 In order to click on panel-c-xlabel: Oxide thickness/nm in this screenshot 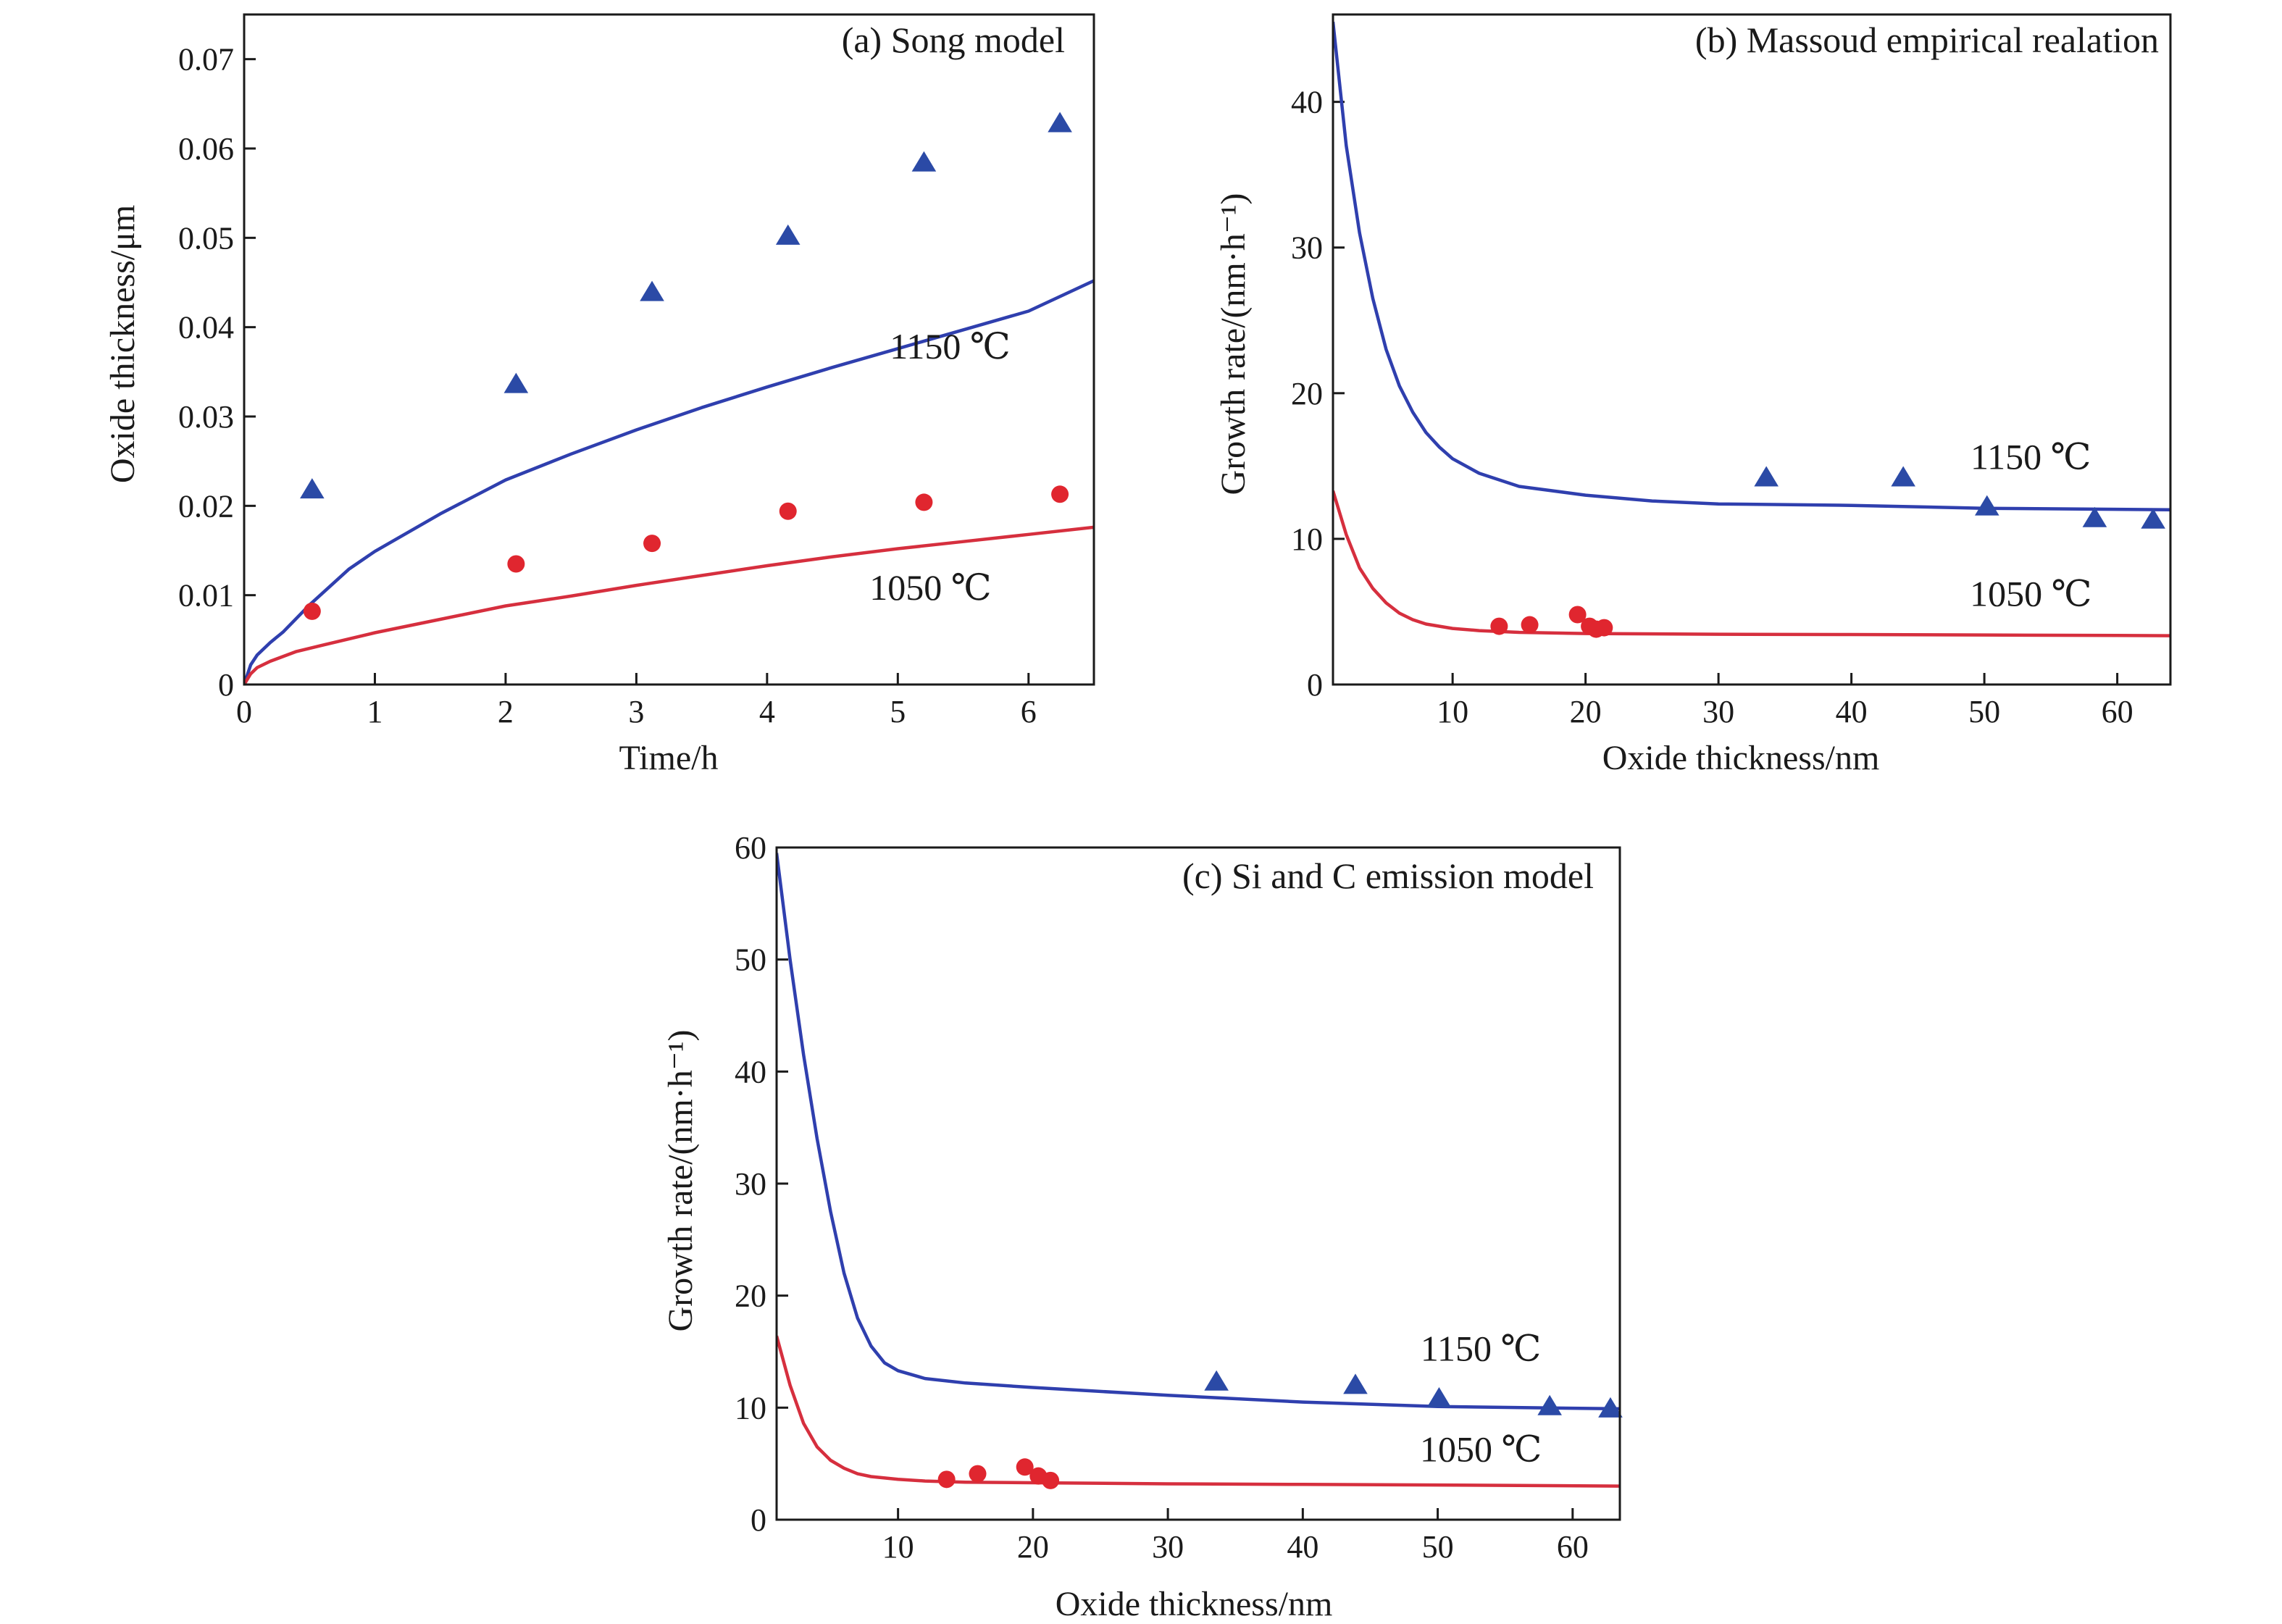, I will do `click(1194, 1604)`.